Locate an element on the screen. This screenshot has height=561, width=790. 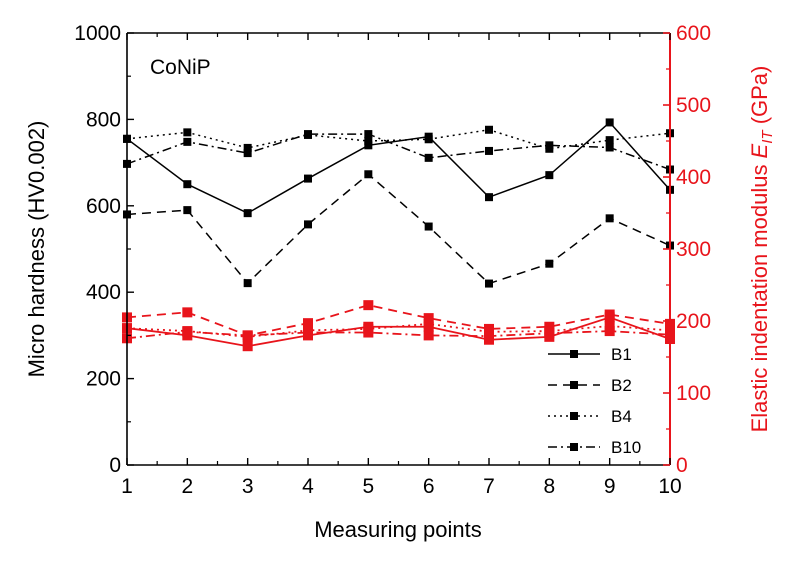
legend-marker-b1 is located at coordinates (574, 354).